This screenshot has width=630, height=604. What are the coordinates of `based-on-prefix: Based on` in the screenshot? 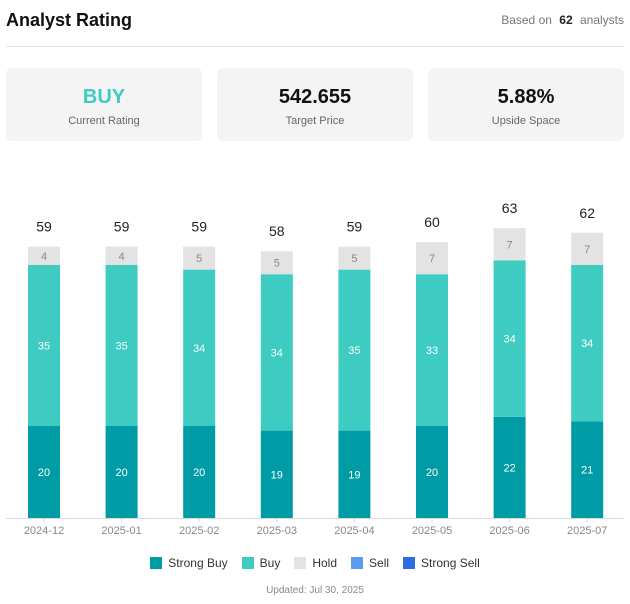 It's located at (526, 20).